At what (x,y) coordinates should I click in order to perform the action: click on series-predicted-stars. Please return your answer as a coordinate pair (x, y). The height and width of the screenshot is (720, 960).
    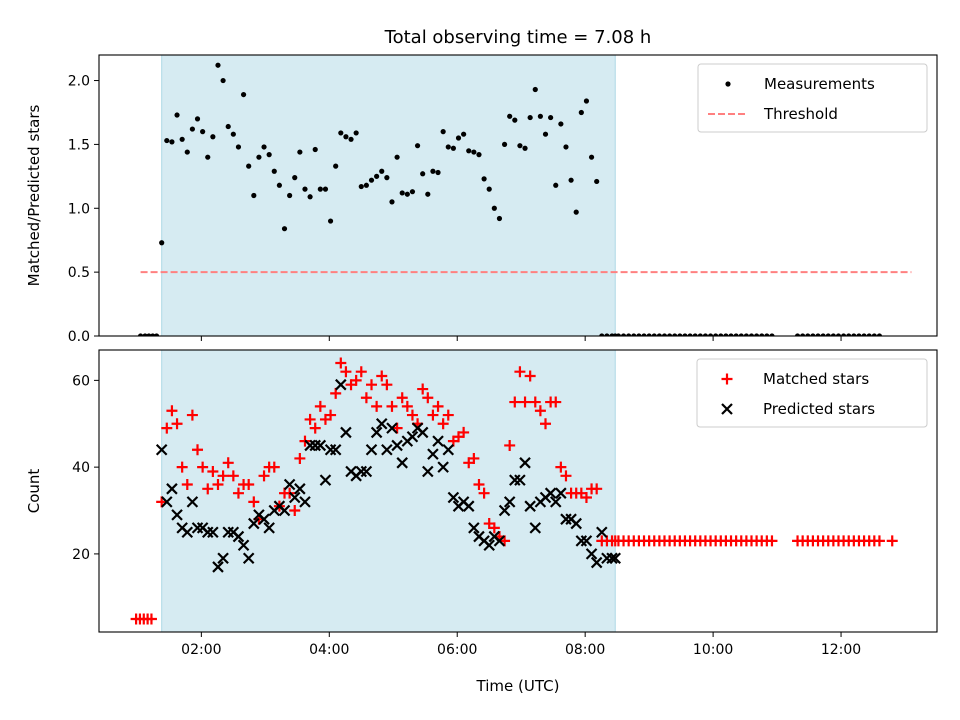
    Looking at the image, I should click on (388, 475).